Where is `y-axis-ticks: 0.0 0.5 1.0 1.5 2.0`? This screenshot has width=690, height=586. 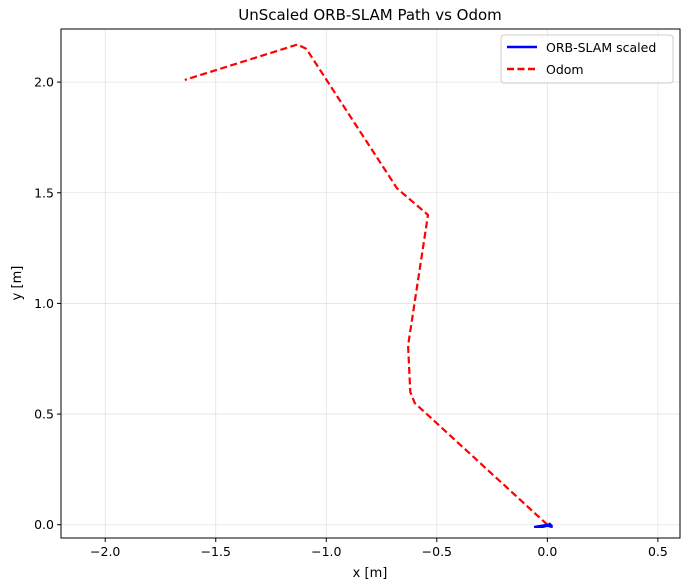 y-axis-ticks: 0.0 0.5 1.0 1.5 2.0 is located at coordinates (47, 303).